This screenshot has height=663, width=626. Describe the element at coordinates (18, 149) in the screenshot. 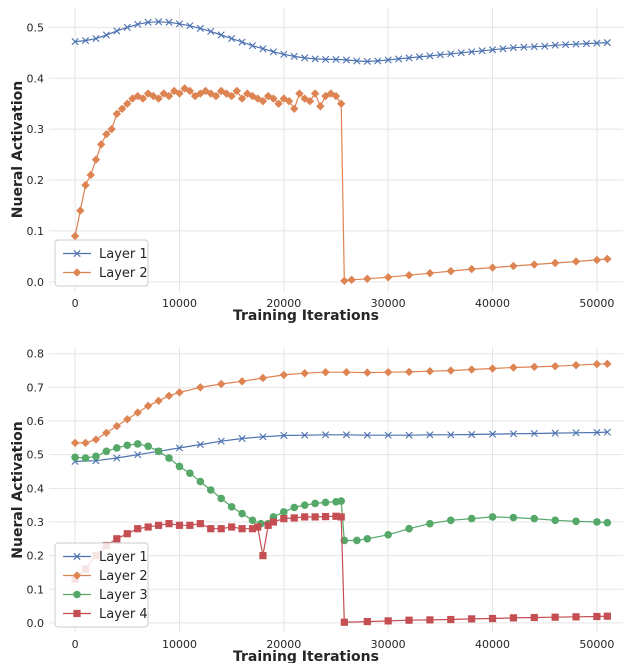

I see `y-axis-title: Nueral Activation` at that location.